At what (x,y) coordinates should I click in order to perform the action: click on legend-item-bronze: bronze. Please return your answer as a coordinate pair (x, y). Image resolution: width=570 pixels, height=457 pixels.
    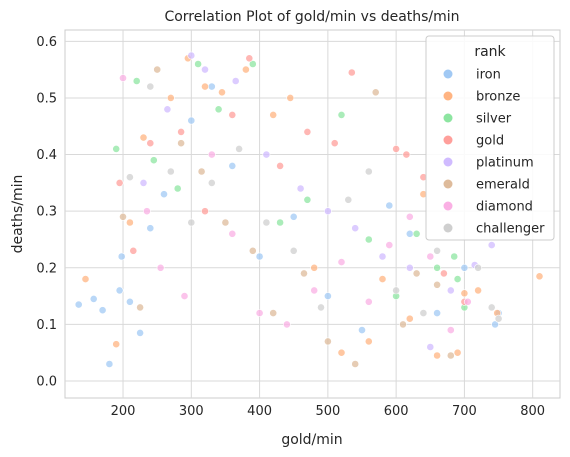
    Looking at the image, I should click on (481, 97).